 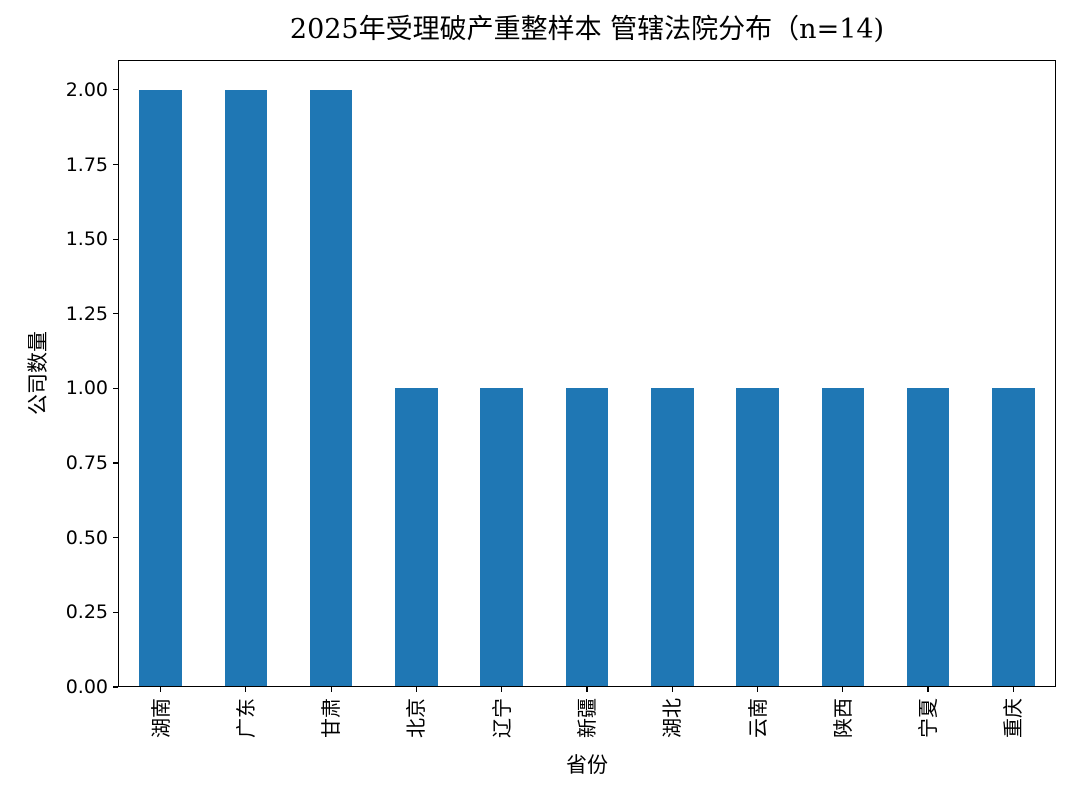 I want to click on y-axis-label-text: 公司数量, so click(x=38, y=373).